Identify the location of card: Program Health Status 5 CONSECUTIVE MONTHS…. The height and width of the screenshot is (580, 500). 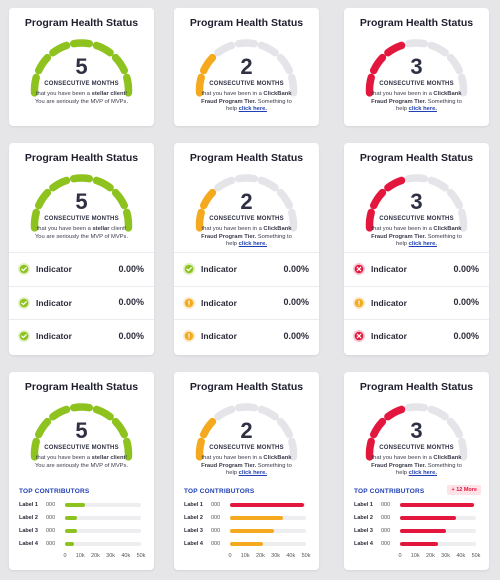
(81, 67).